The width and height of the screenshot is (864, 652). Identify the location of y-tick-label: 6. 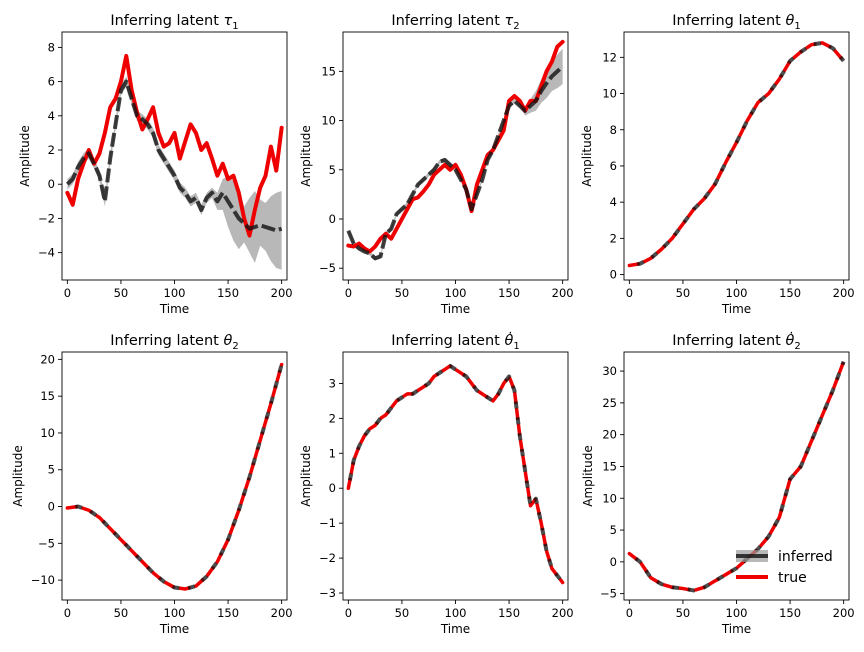
(51, 82).